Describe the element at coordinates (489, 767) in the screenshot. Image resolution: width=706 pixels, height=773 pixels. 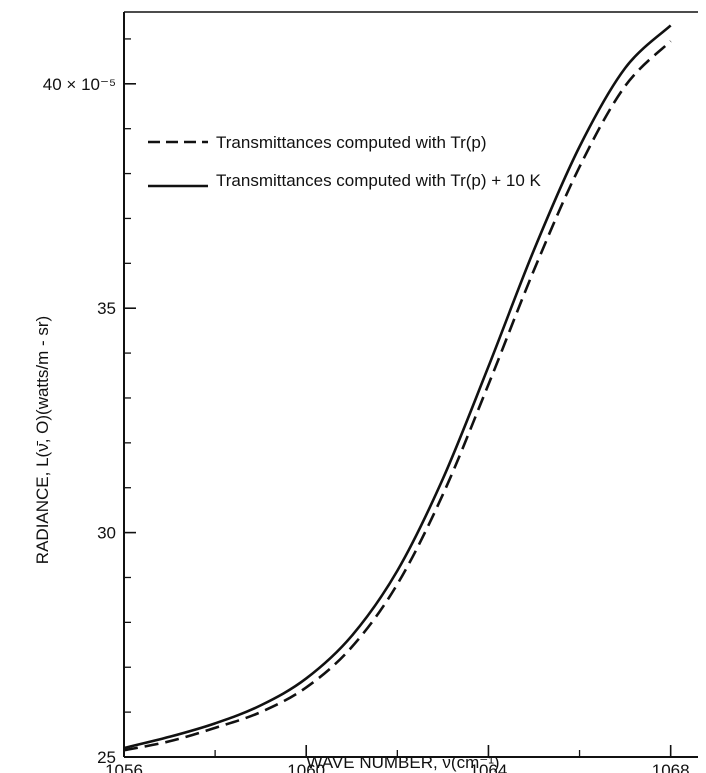
I see `x-tick-label-1064: 1064` at that location.